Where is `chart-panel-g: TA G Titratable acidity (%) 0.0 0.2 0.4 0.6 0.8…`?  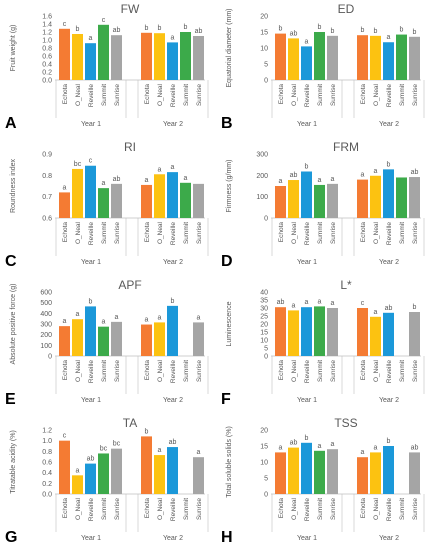 chart-panel-g: TA G Titratable acidity (%) 0.0 0.2 0.4 0.6 0.8… is located at coordinates (107, 481).